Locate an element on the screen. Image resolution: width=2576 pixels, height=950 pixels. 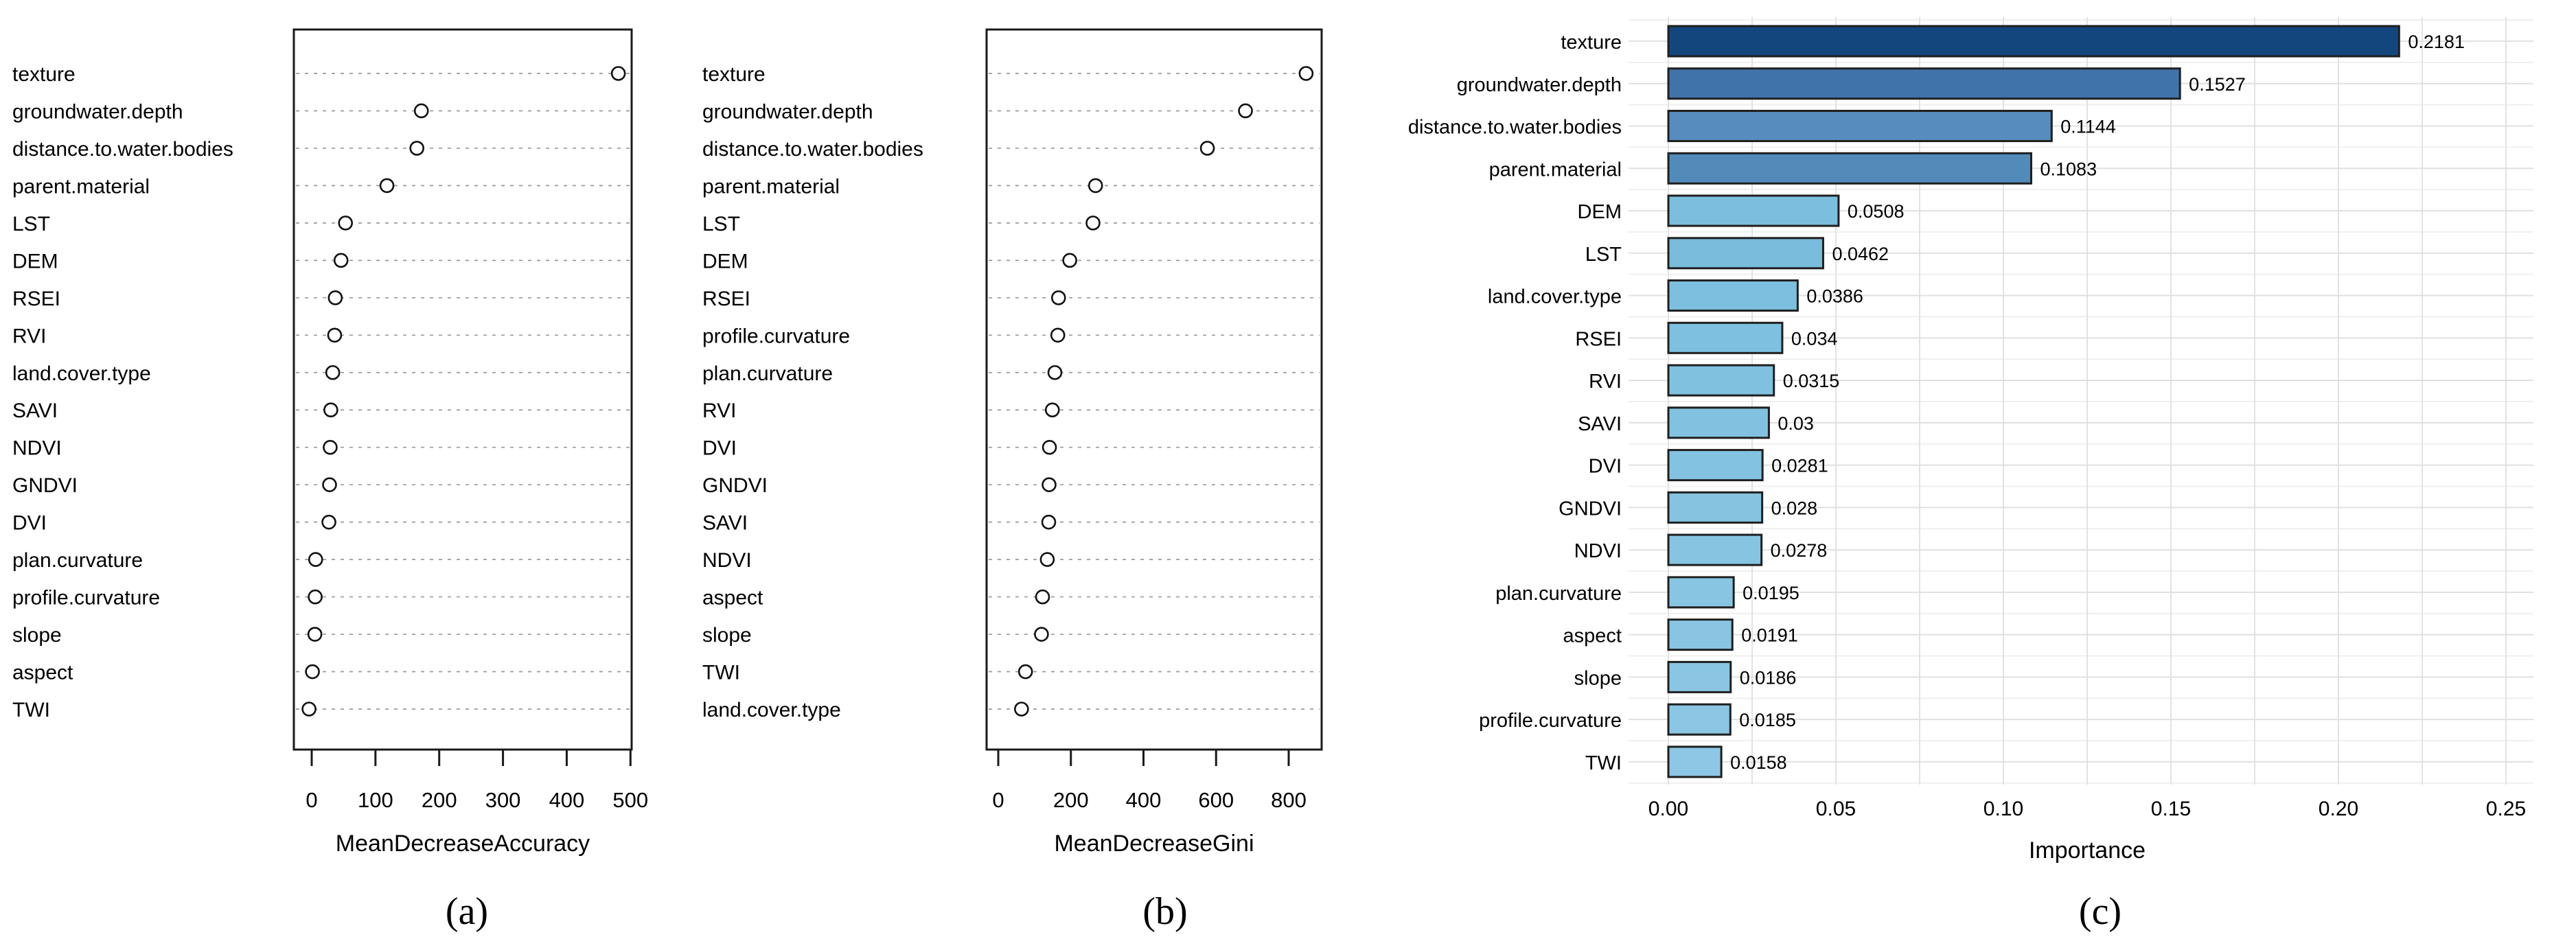
x-tick-label: 800 is located at coordinates (1289, 800).